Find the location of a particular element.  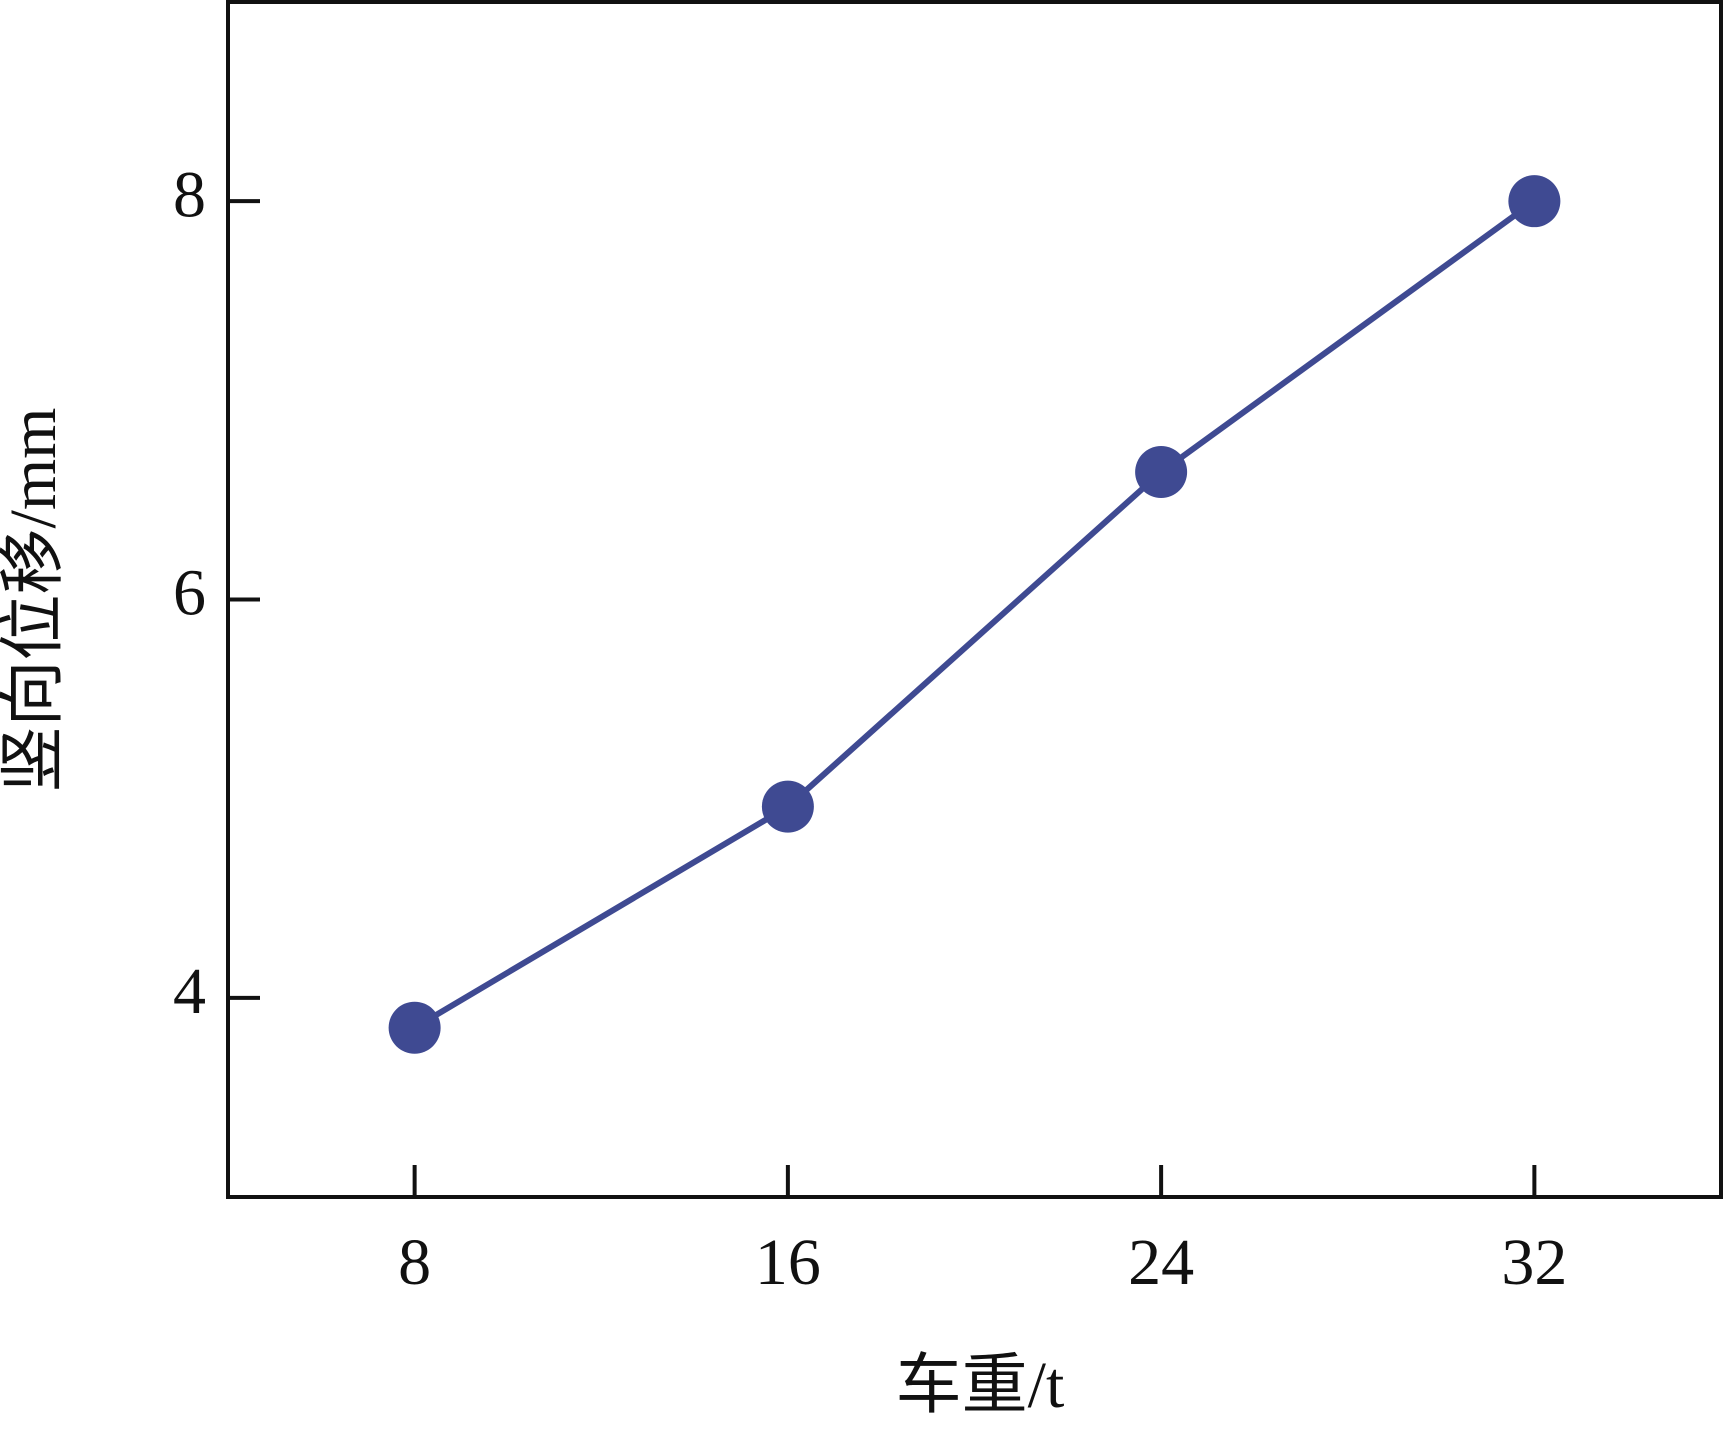

x-tick-label: 24 is located at coordinates (1161, 1262).